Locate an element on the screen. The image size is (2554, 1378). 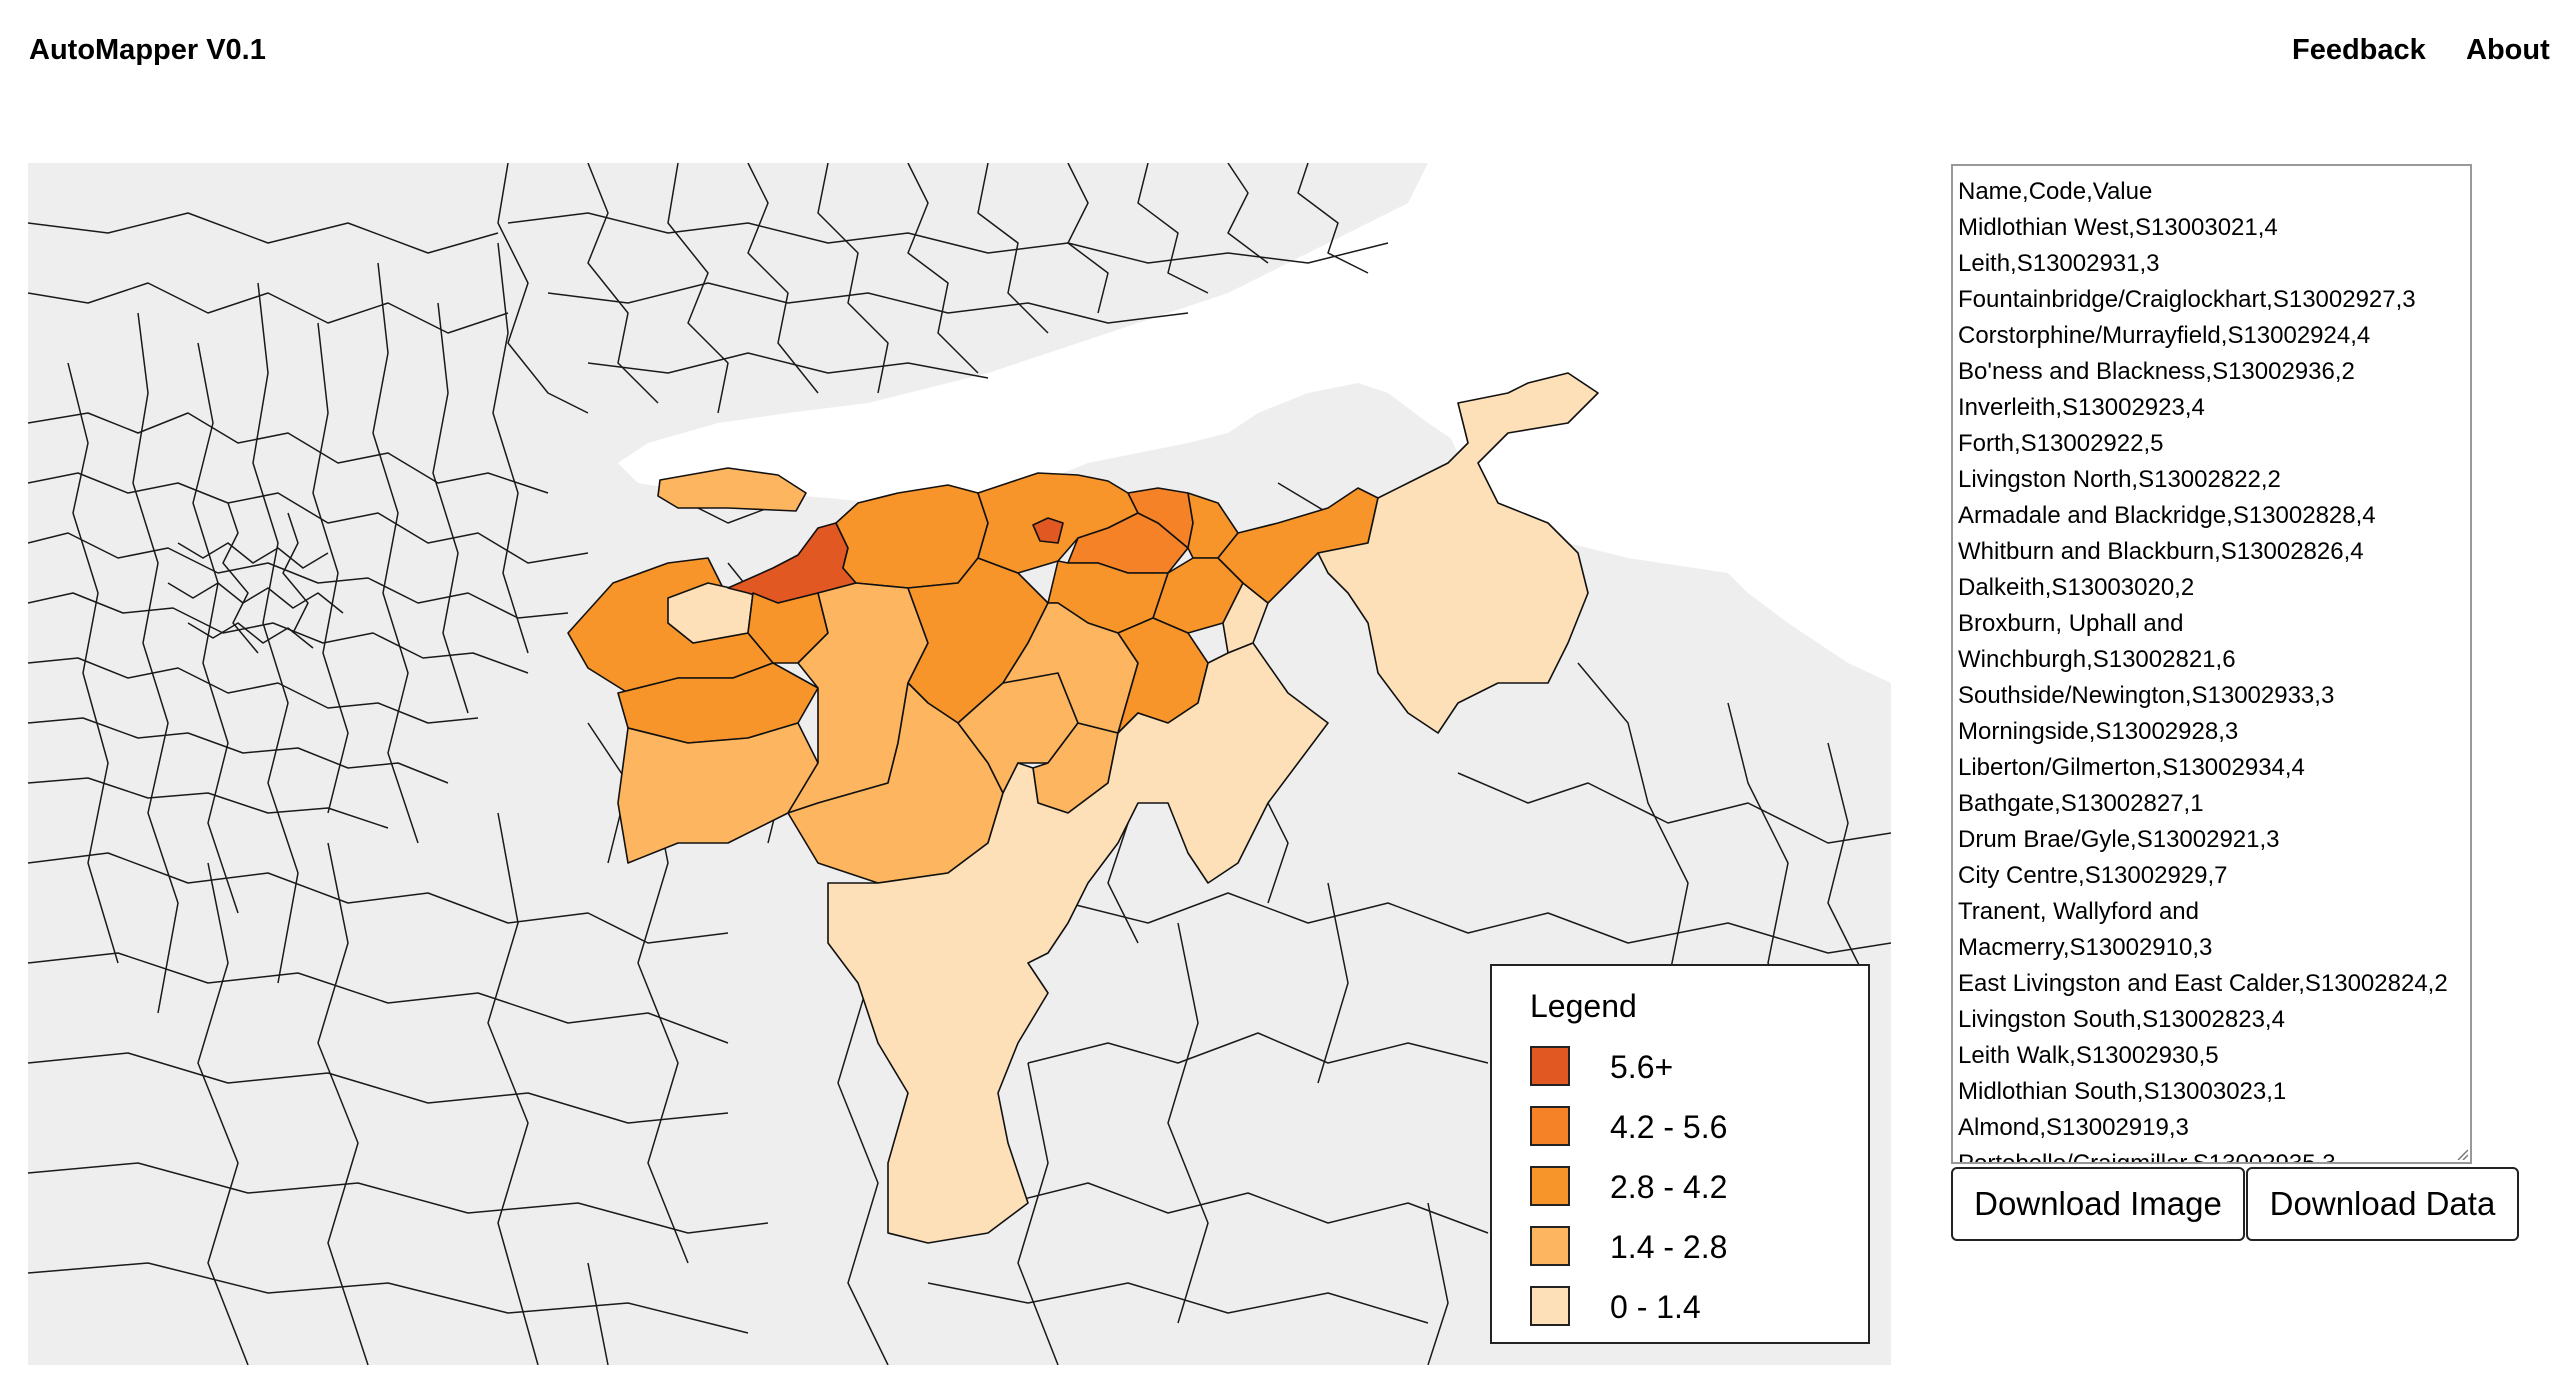
region-whitburn is located at coordinates (718, 793).